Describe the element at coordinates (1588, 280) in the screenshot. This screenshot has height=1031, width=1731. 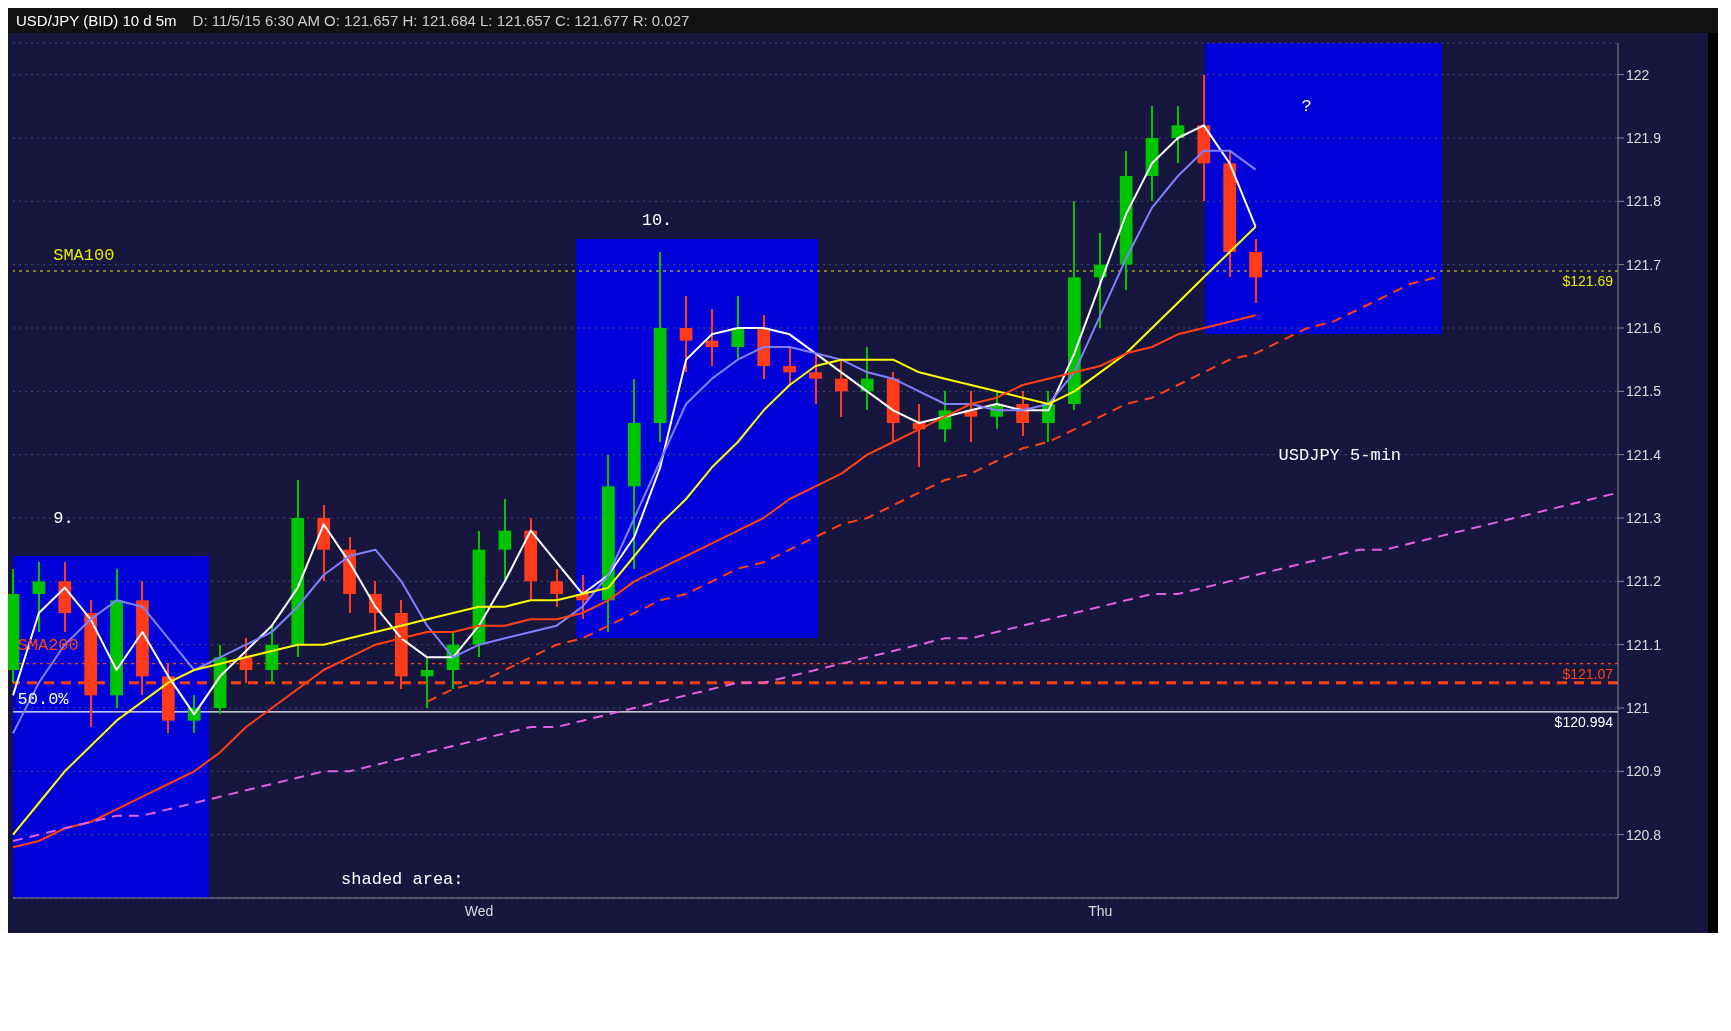
I see `ref-line-label: $121.69` at that location.